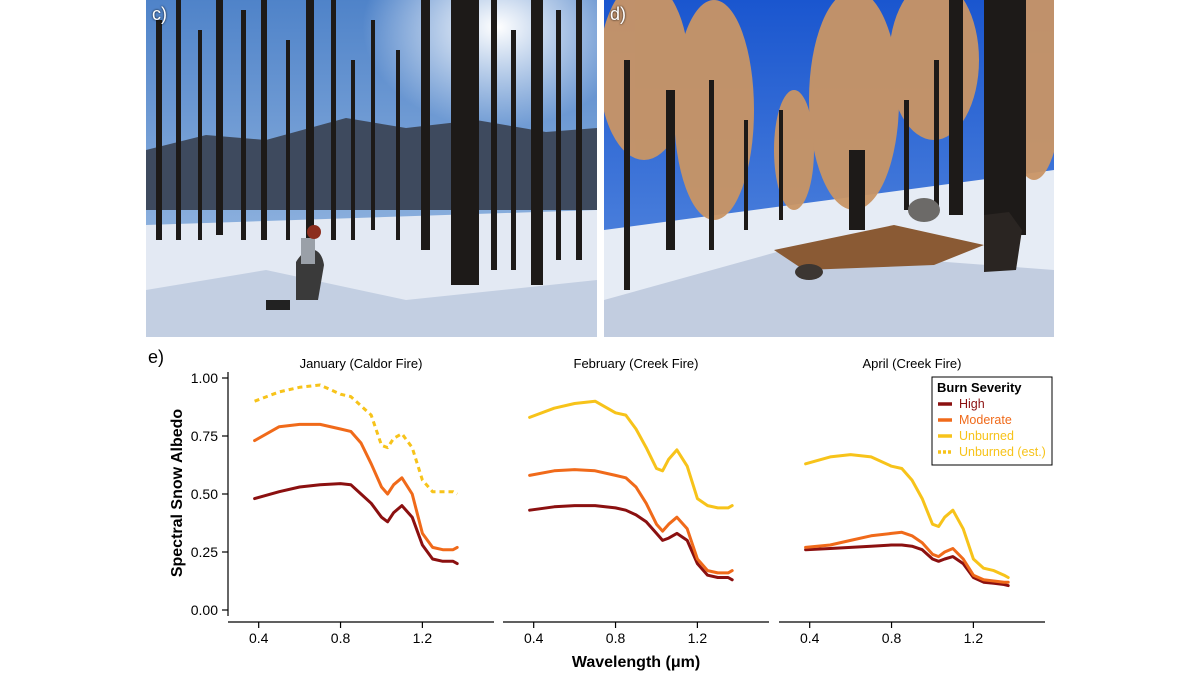  Describe the element at coordinates (1002, 452) in the screenshot. I see `legend-entry: Unburned (est.)` at that location.